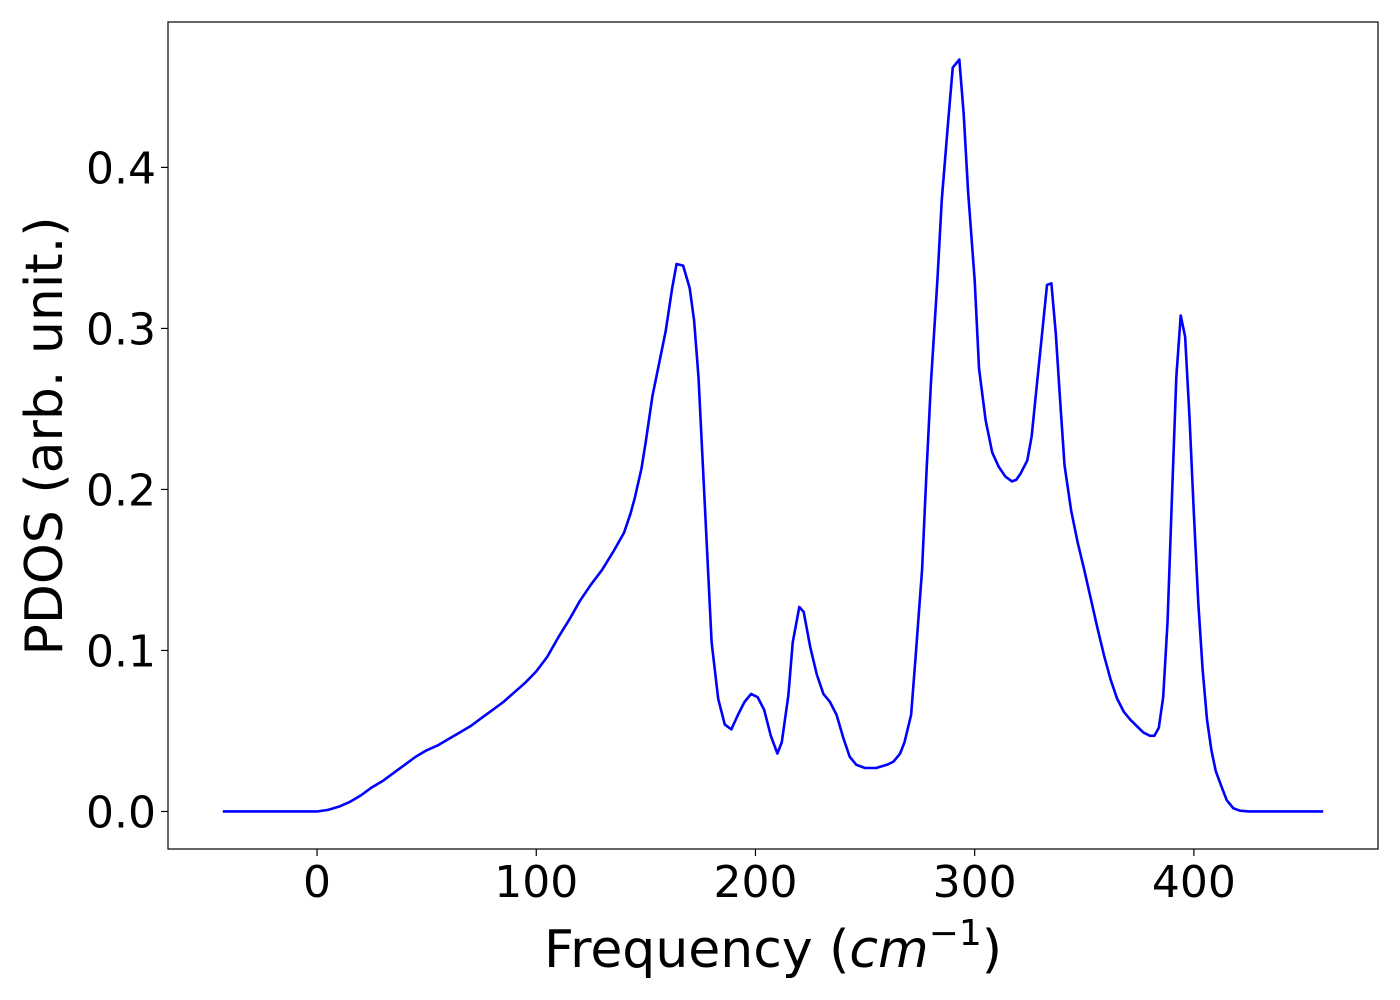  I want to click on x-tick-label: 300, so click(975, 882).